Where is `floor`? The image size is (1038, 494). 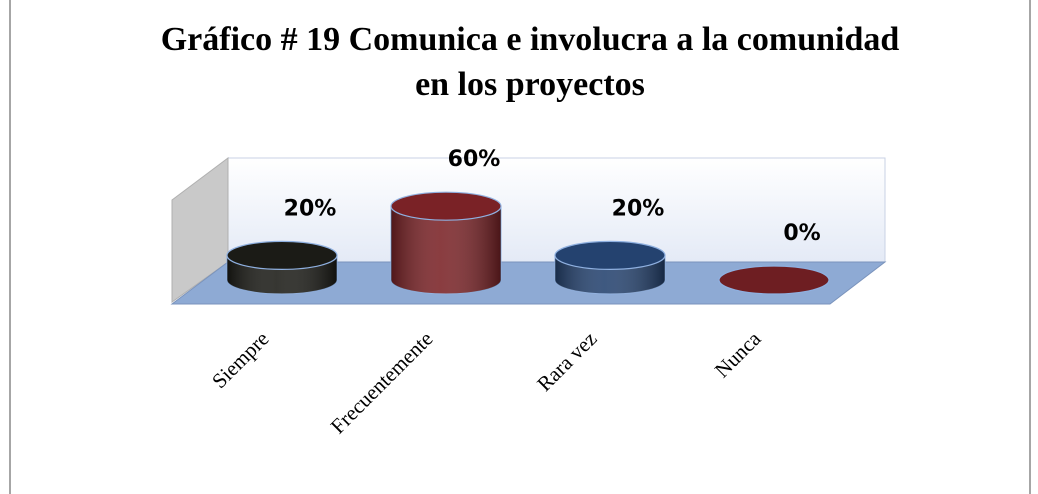
floor is located at coordinates (528, 283).